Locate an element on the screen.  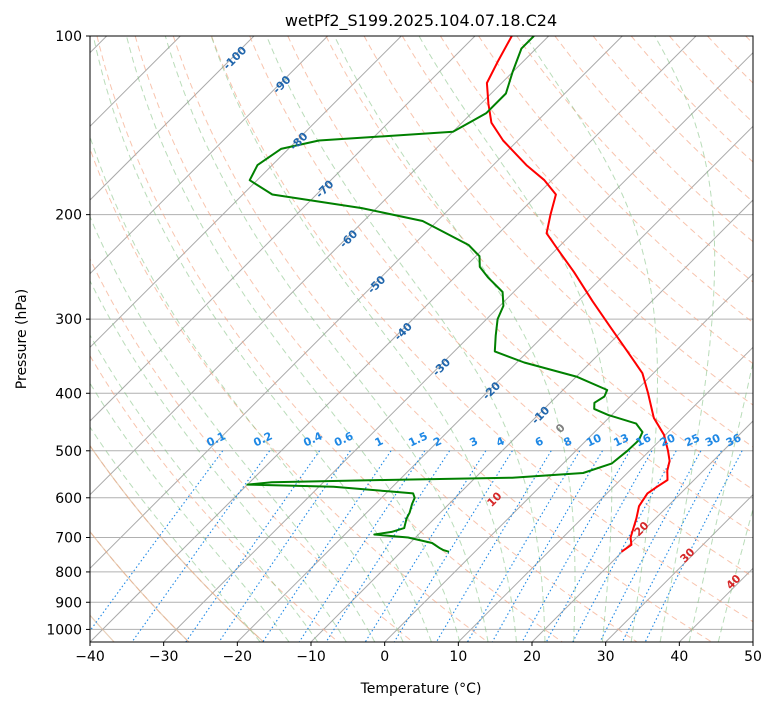
x-axis-label: Temperature (°C) is located at coordinates (421, 689).